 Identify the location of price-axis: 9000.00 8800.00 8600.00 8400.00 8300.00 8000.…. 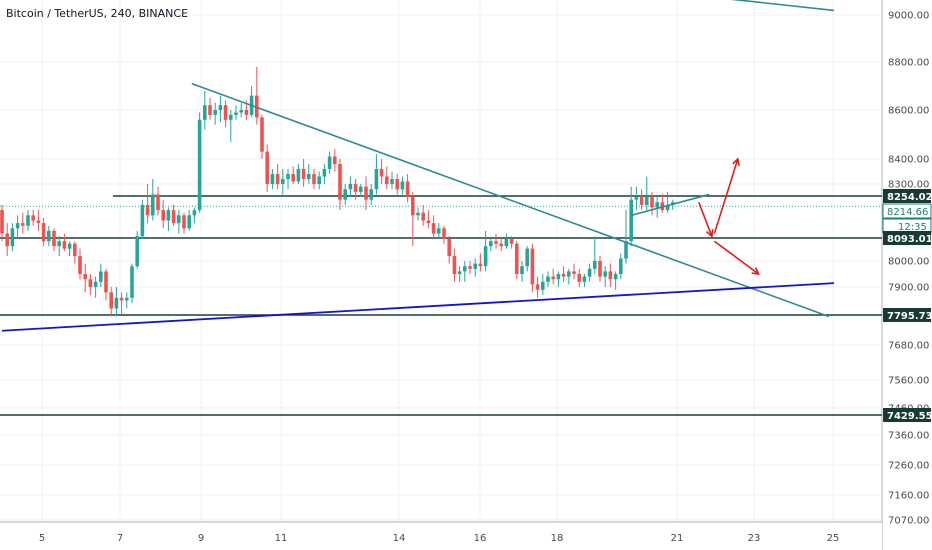
(907, 275).